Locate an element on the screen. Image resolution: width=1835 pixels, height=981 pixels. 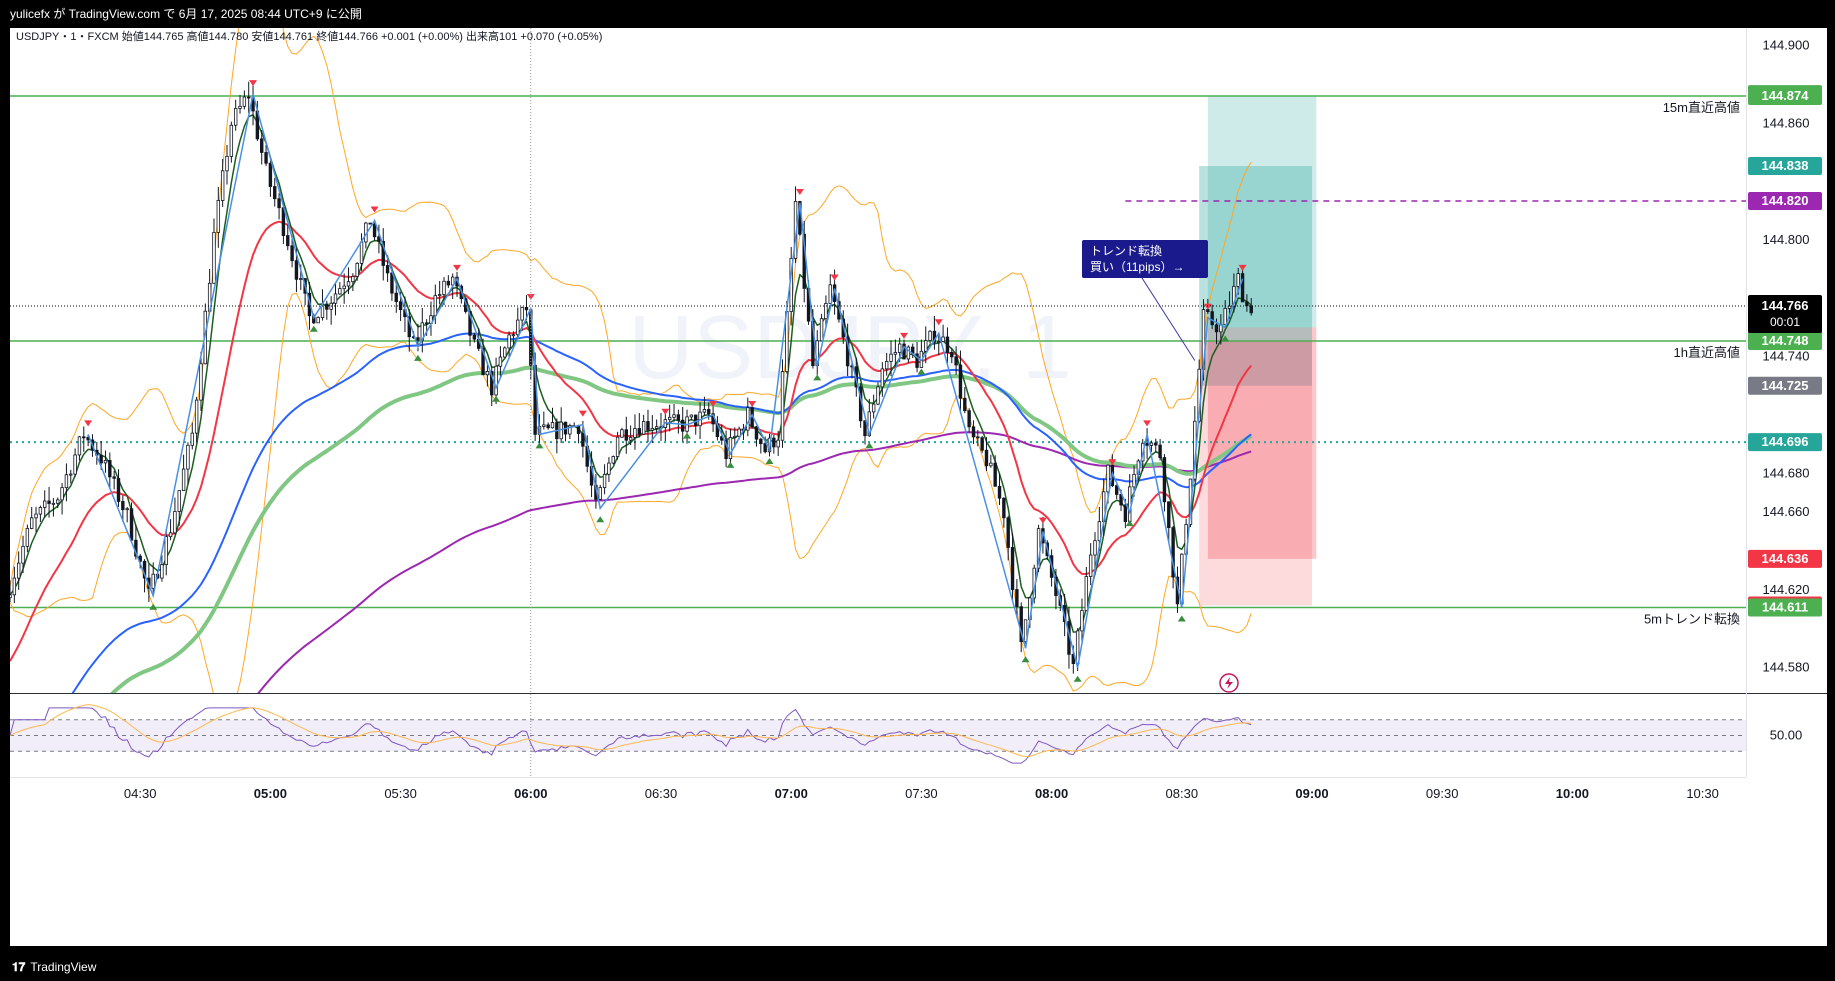
time-tick-label: 10:30 is located at coordinates (1702, 793).